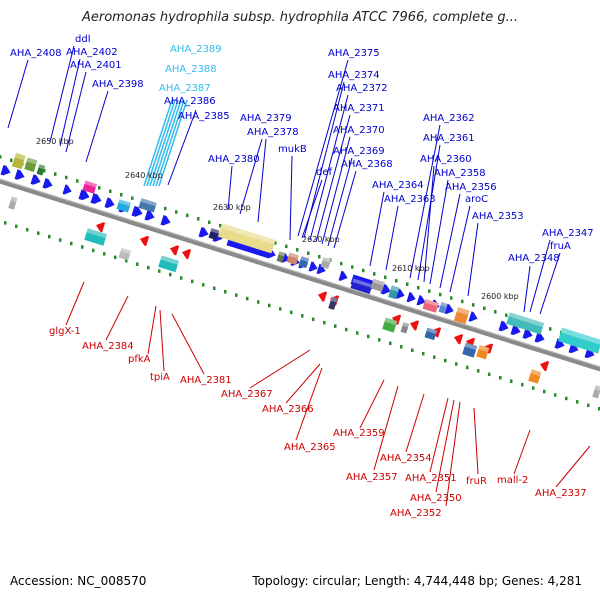  Describe the element at coordinates (367, 164) in the screenshot. I see `gene-label-forward: AHA_2368` at that location.